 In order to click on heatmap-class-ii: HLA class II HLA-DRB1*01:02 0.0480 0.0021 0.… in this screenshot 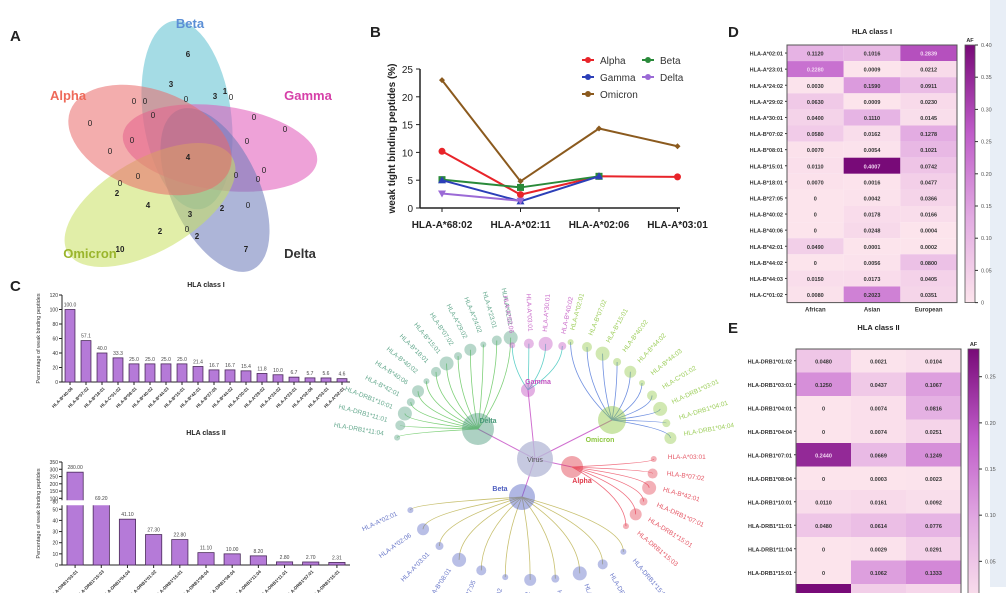, I will do `click(872, 458)`.